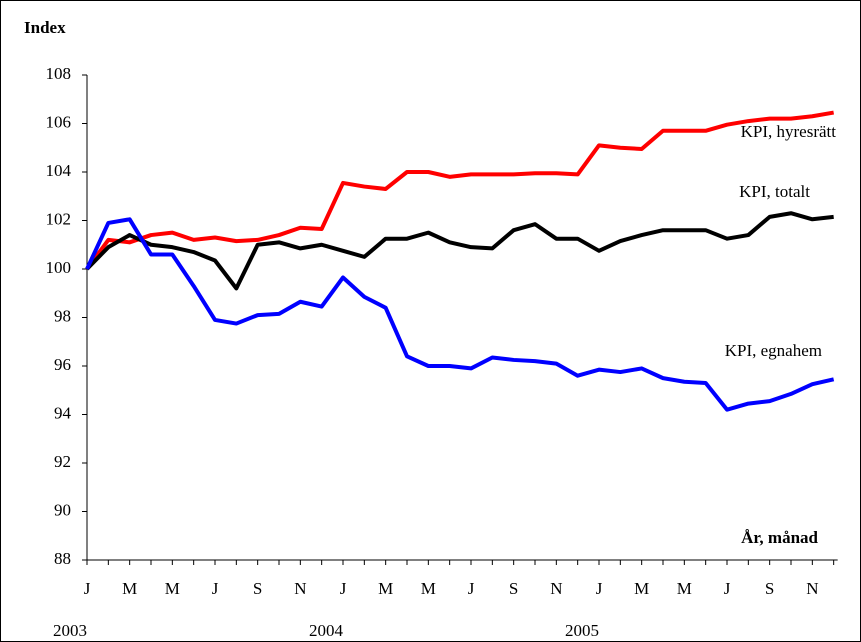 This screenshot has height=642, width=861. I want to click on y-tick-label: 90, so click(62, 509).